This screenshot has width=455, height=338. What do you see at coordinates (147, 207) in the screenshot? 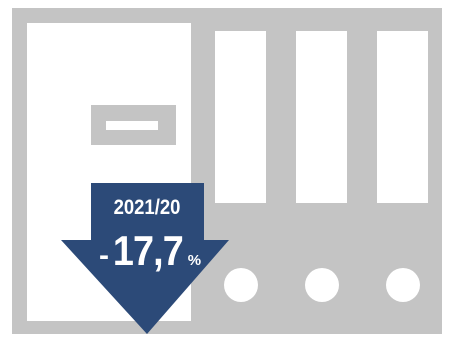
I see `period-label: 2021/20` at bounding box center [147, 207].